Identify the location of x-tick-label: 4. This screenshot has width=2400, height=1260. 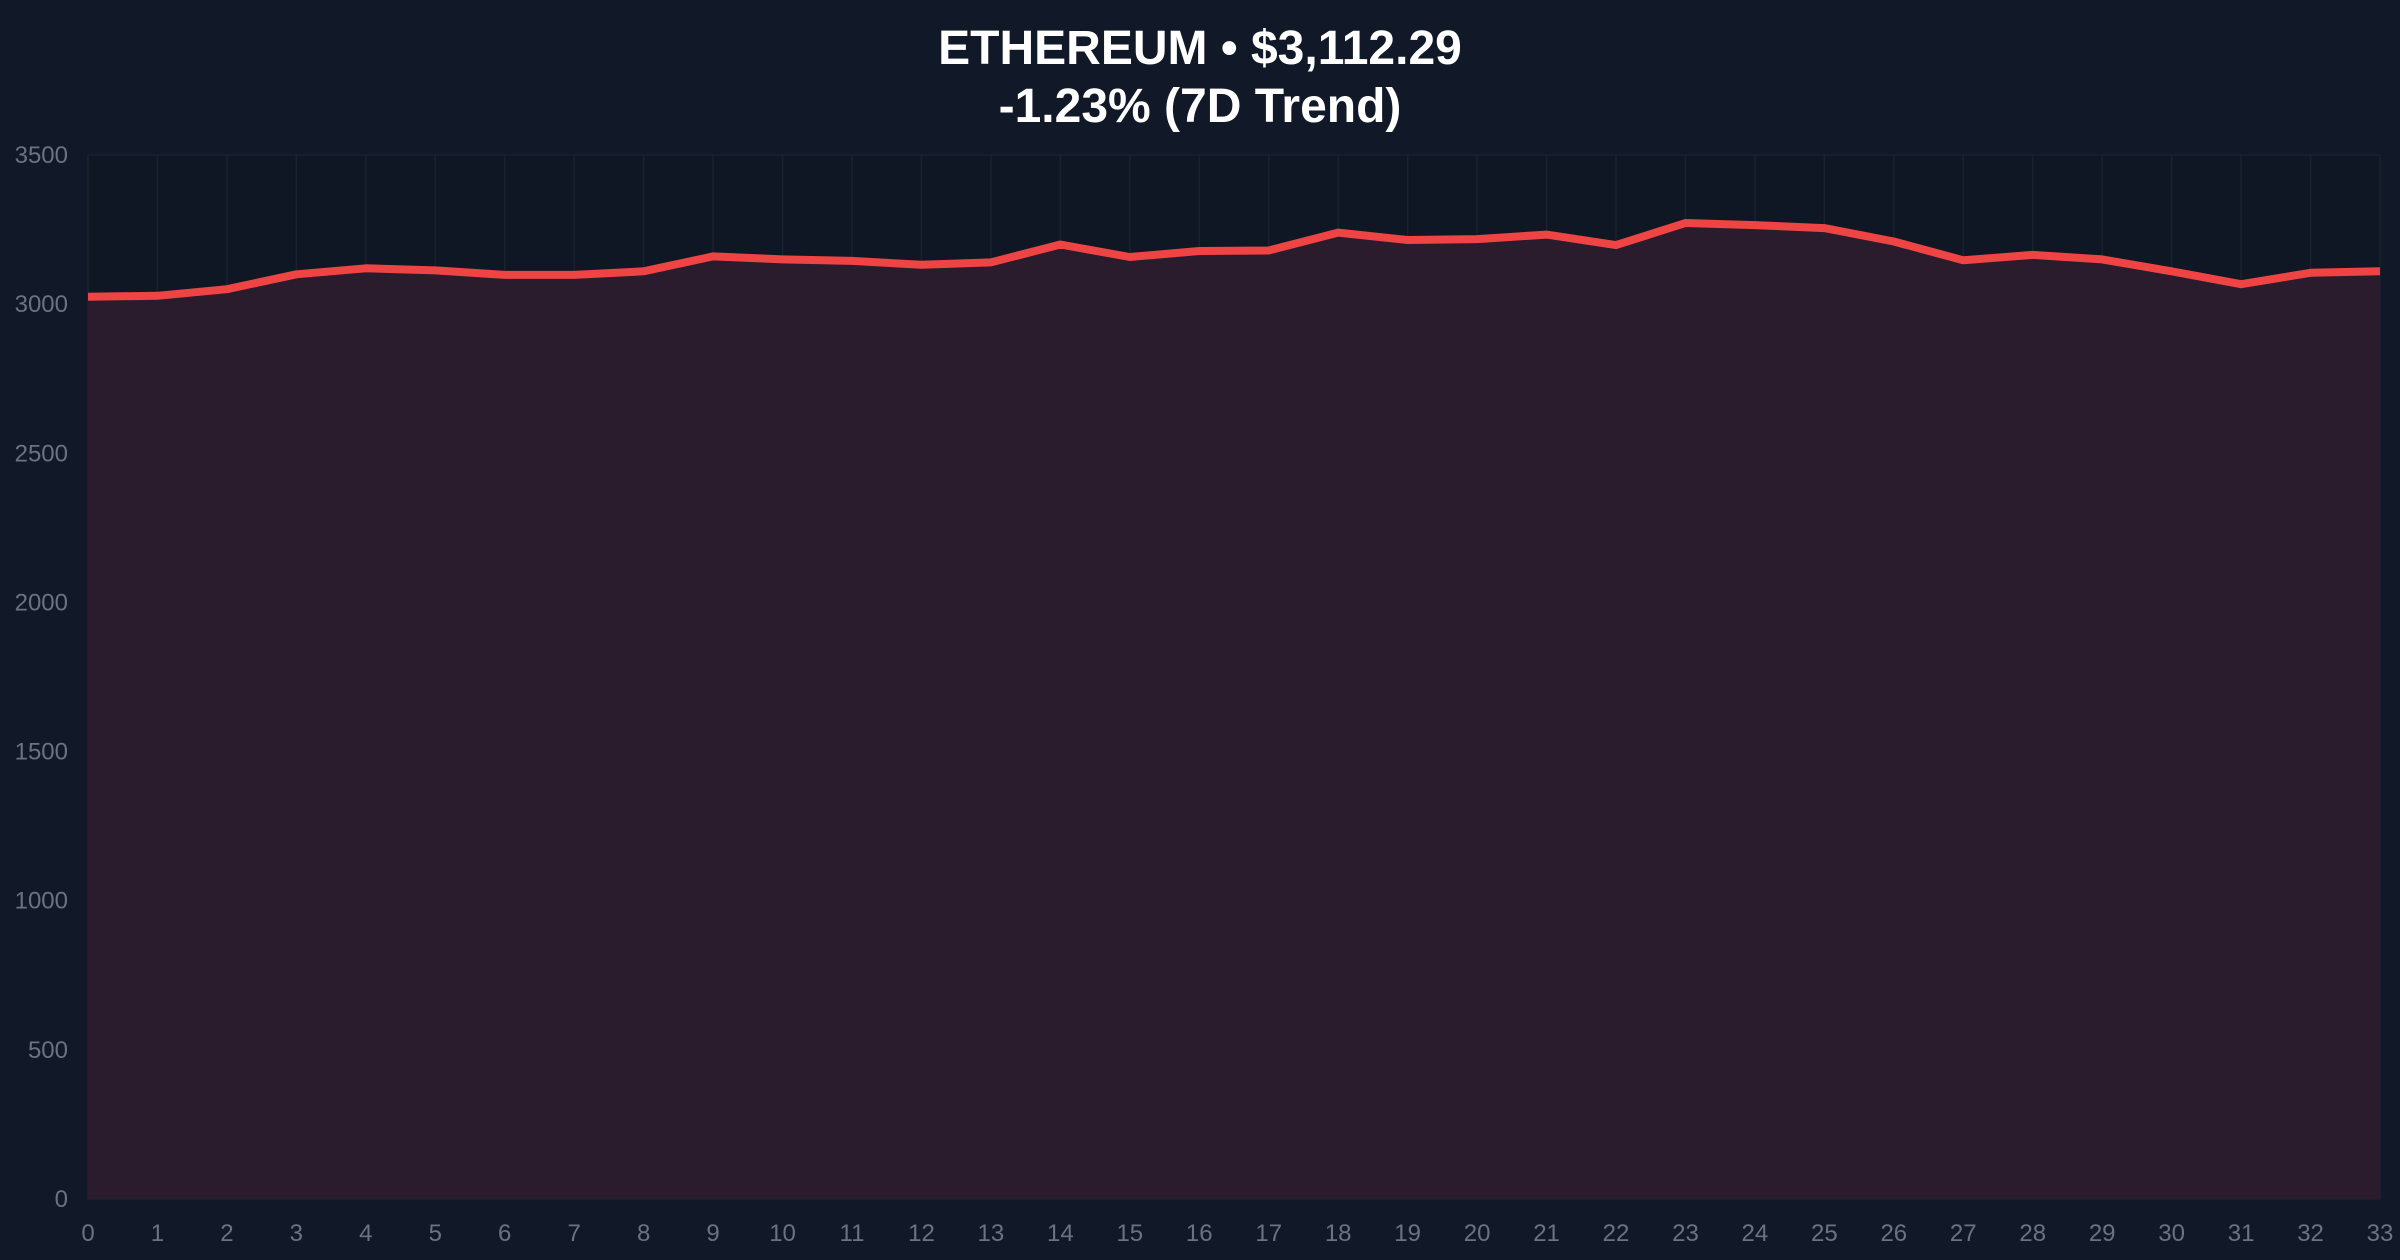
(365, 1233).